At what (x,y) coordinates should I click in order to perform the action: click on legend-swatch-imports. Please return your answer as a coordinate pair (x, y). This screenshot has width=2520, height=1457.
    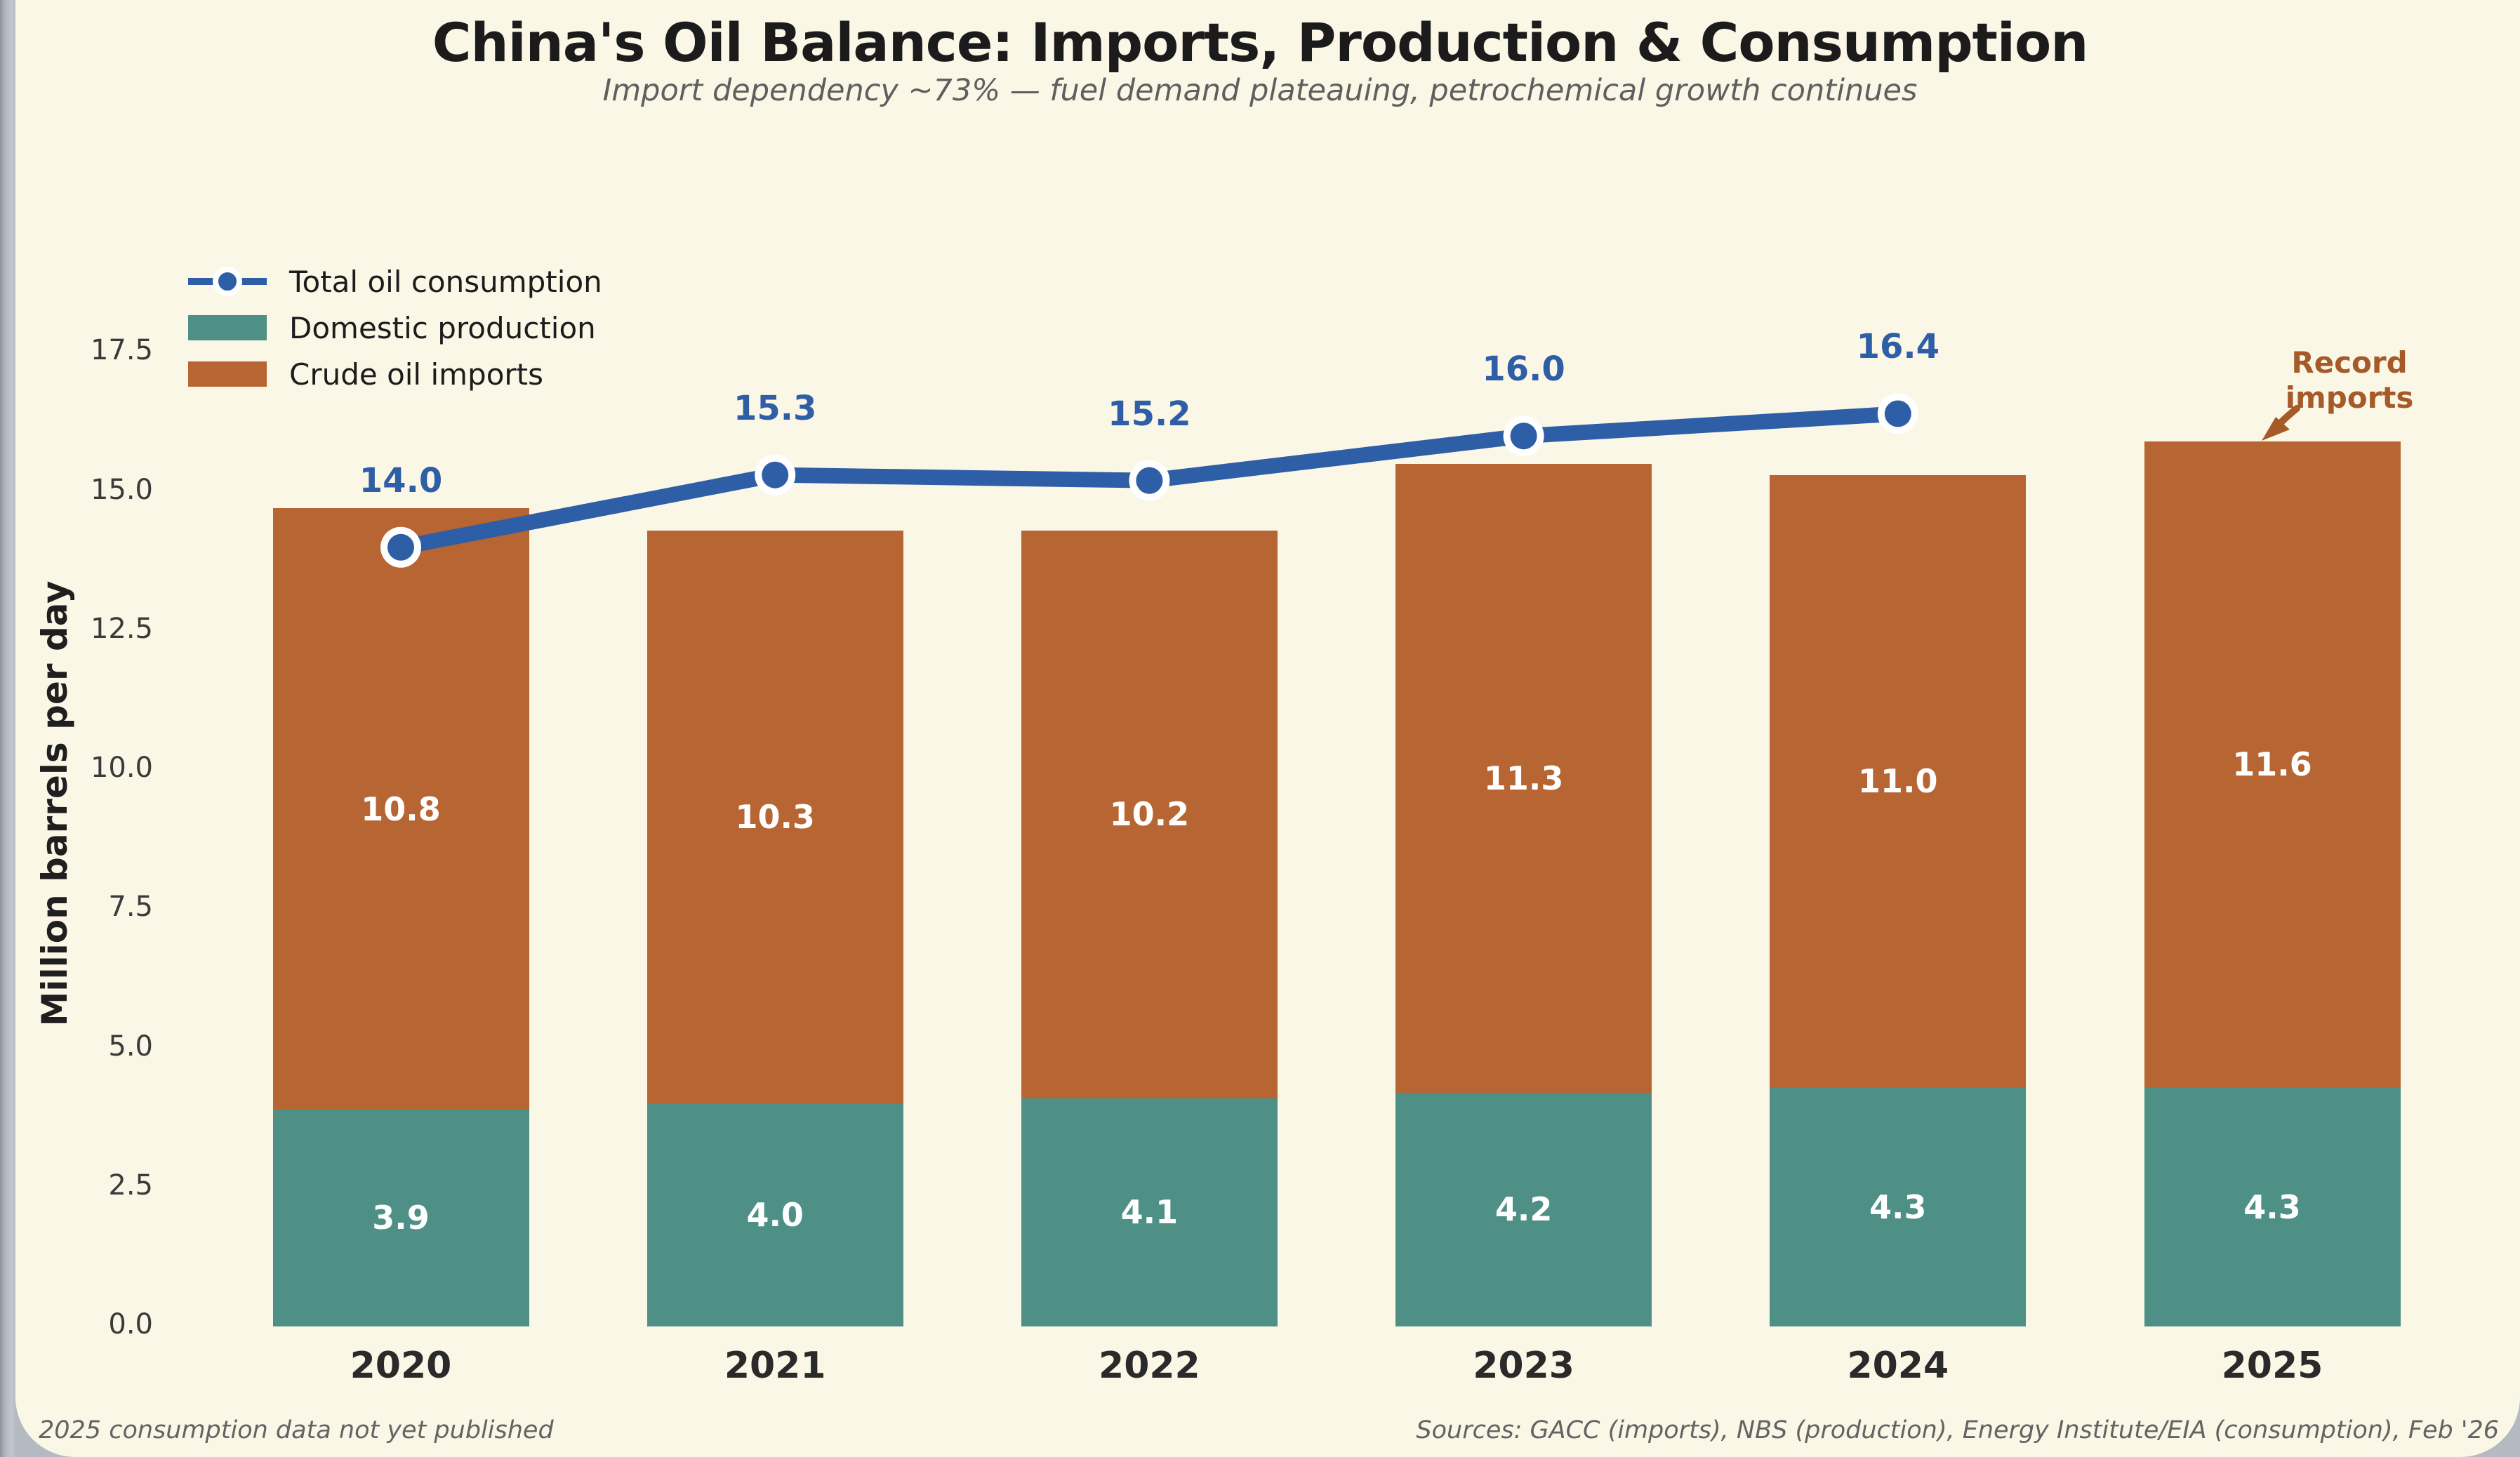
    Looking at the image, I should click on (227, 374).